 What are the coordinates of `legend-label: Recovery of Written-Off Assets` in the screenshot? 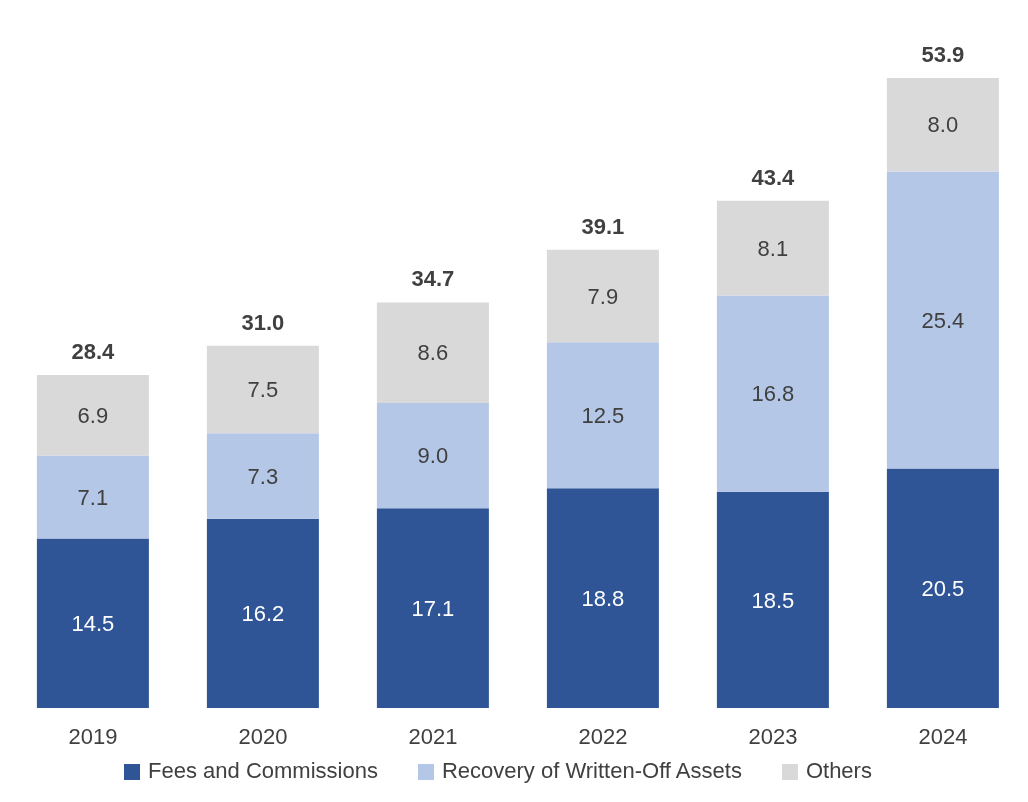 It's located at (591, 770).